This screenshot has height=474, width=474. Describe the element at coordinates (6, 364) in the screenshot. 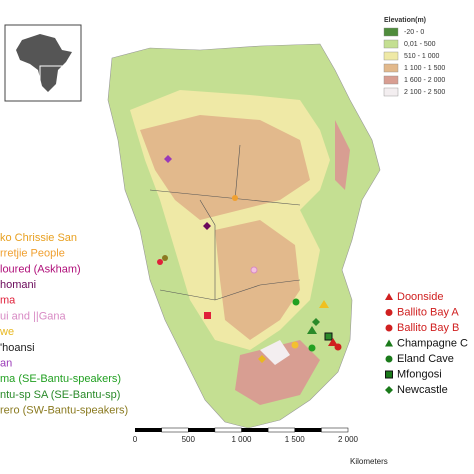

I see `population-label: an` at that location.